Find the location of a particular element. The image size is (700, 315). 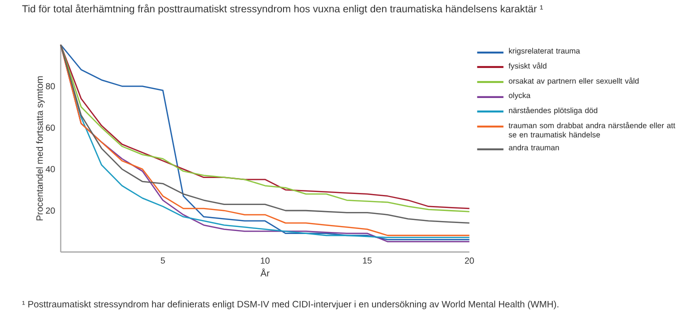

x-tick-label: 5 is located at coordinates (162, 260).